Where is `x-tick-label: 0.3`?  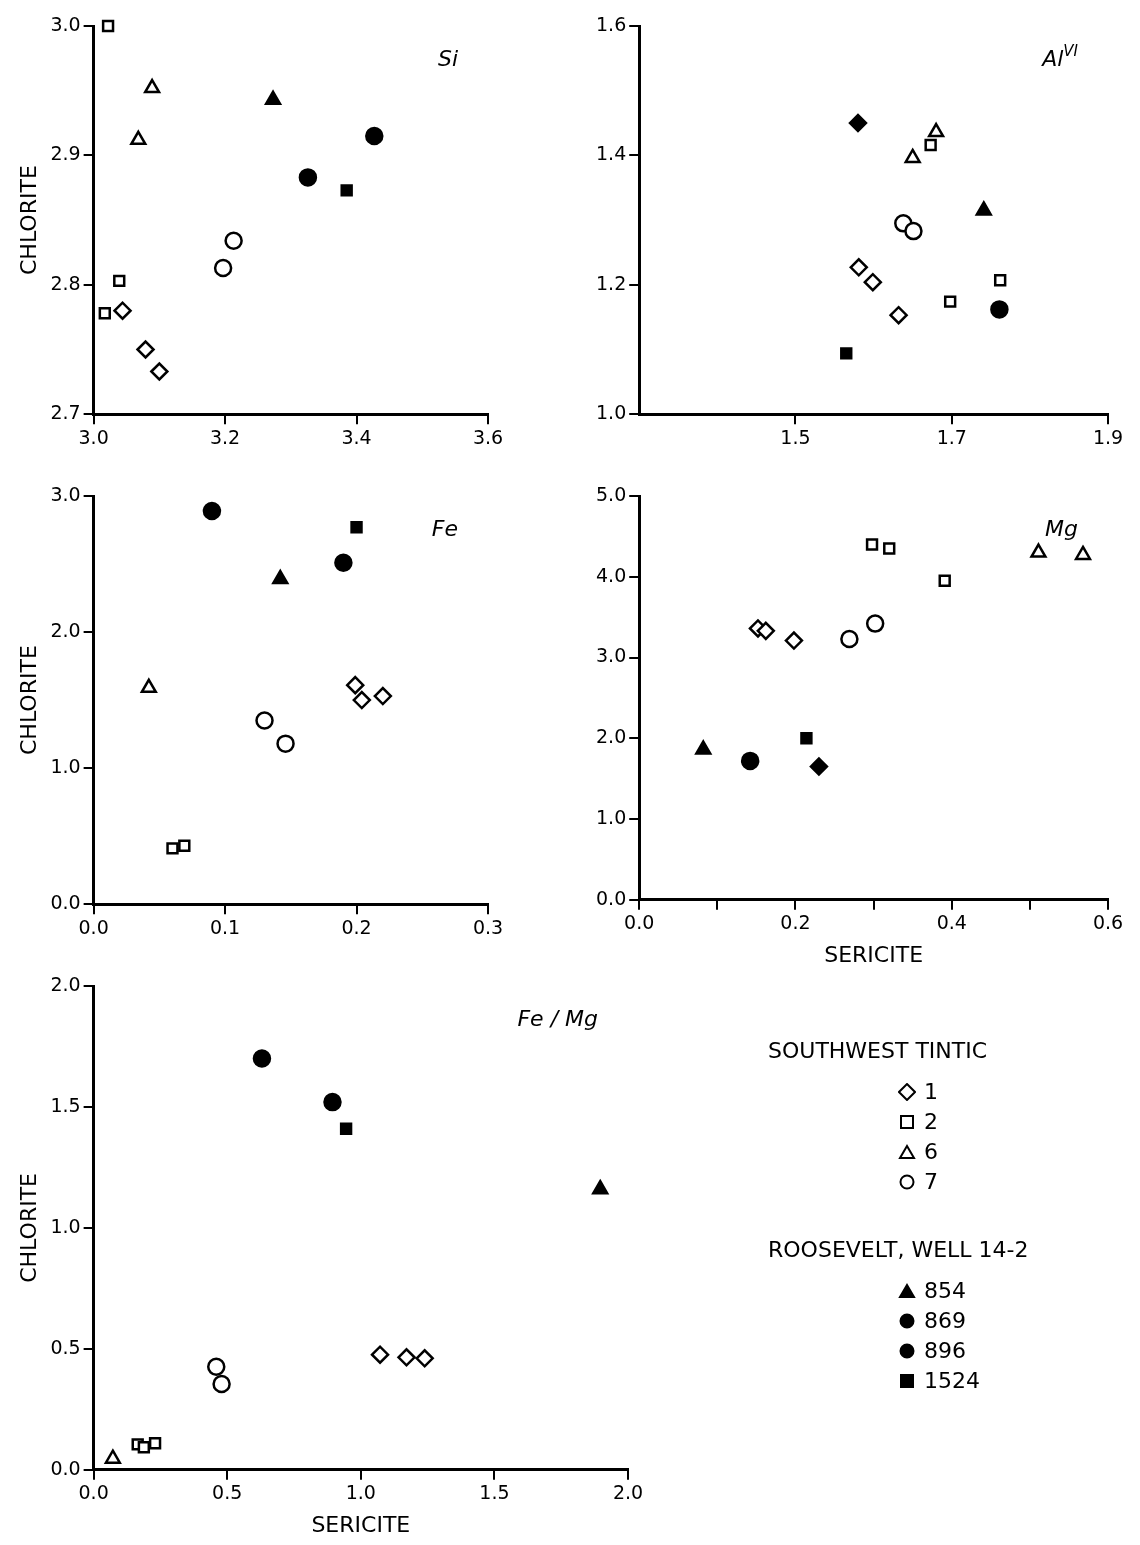
x-tick-label: 0.3 is located at coordinates (488, 926).